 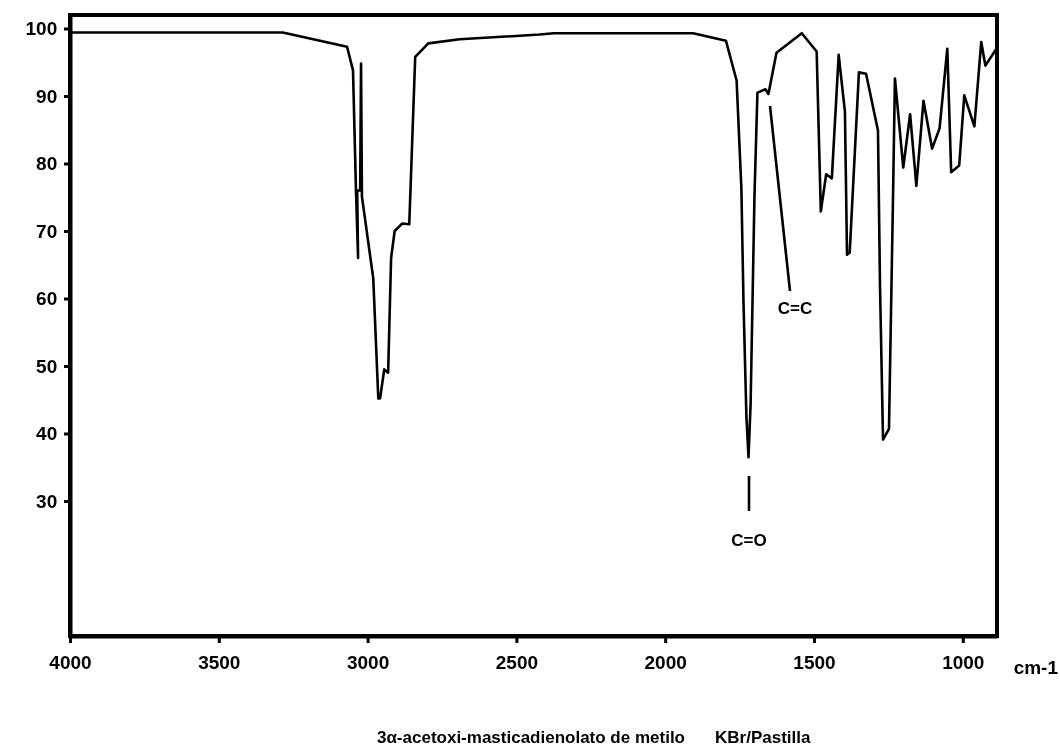 I want to click on y-tick-label: 90, so click(x=47, y=96).